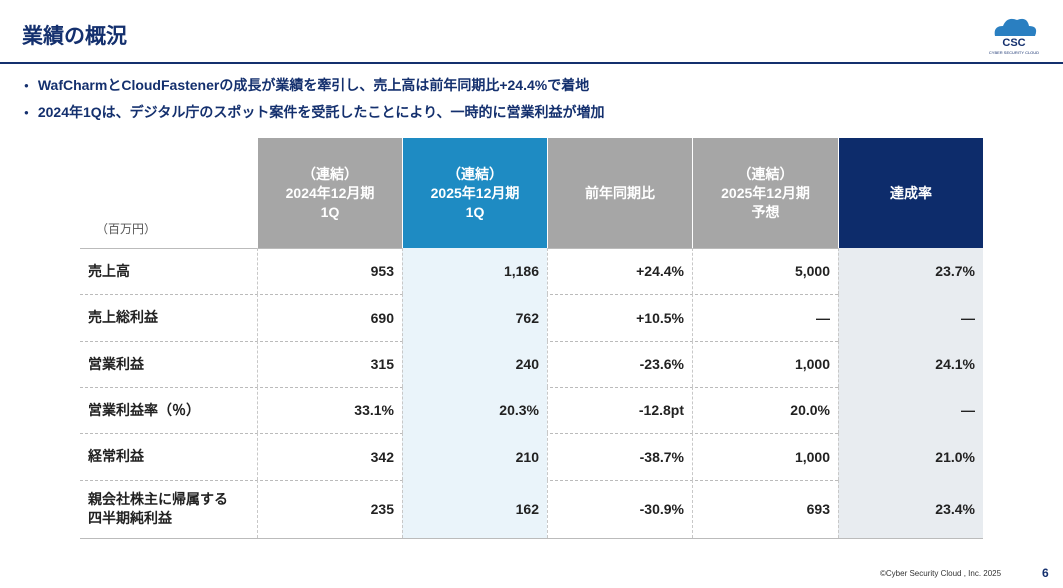 The height and width of the screenshot is (588, 1063). I want to click on logo: CSC CYBER SECURITY CLOUD, so click(1014, 35).